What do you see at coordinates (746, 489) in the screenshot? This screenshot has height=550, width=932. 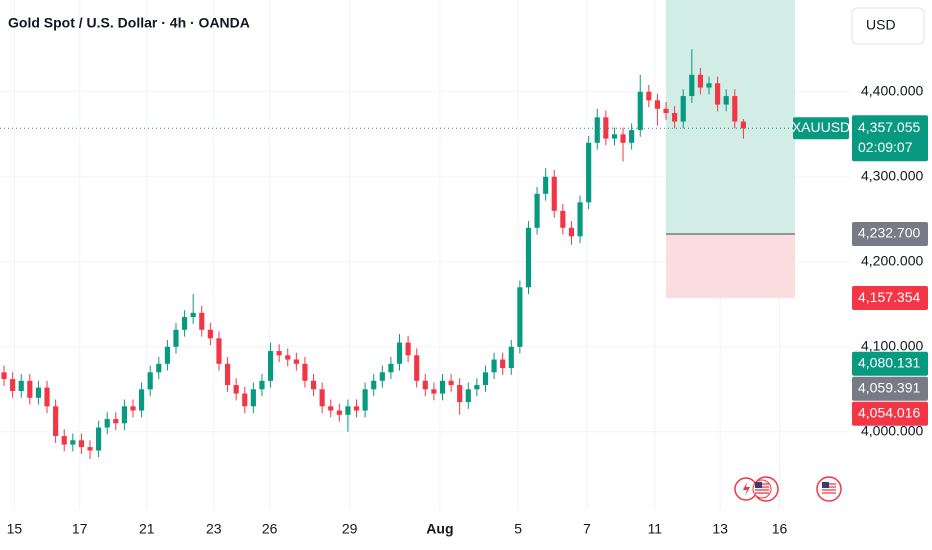 I see `event-icon-glyph` at bounding box center [746, 489].